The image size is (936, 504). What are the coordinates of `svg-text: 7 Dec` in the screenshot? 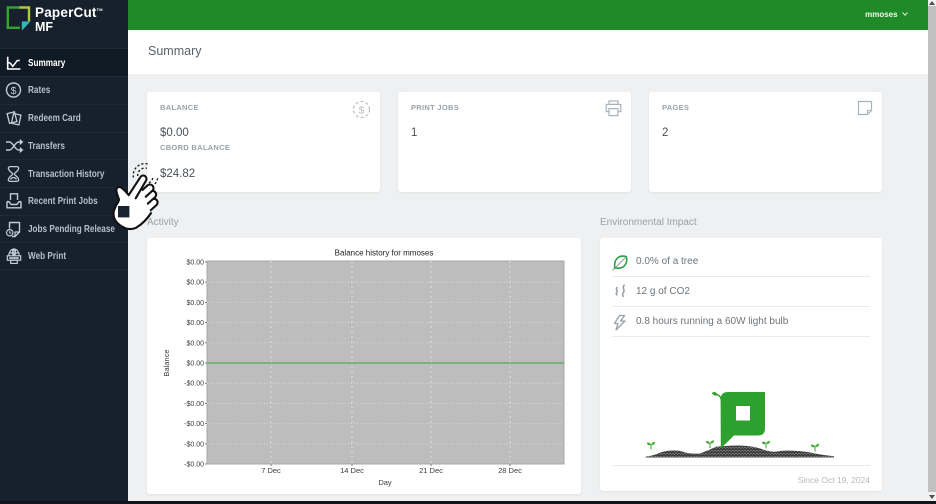 It's located at (271, 470).